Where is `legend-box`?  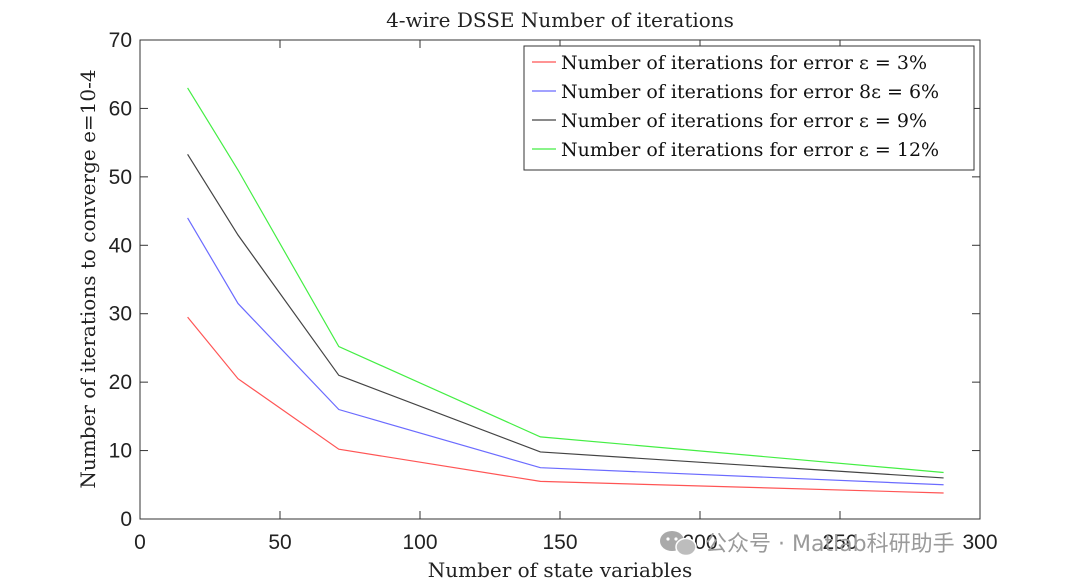
legend-box is located at coordinates (749, 108).